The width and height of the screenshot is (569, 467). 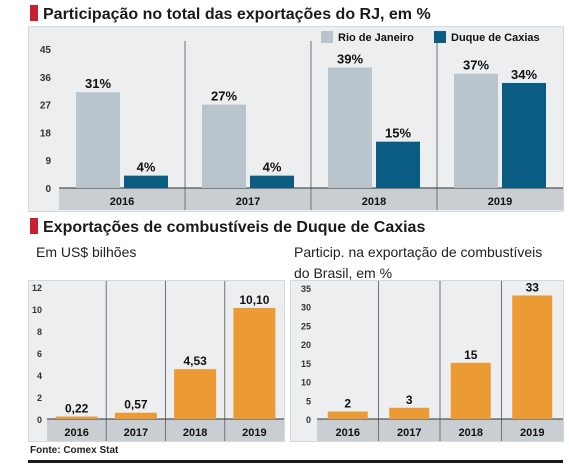 I want to click on y-tick-label: 27, so click(x=46, y=106).